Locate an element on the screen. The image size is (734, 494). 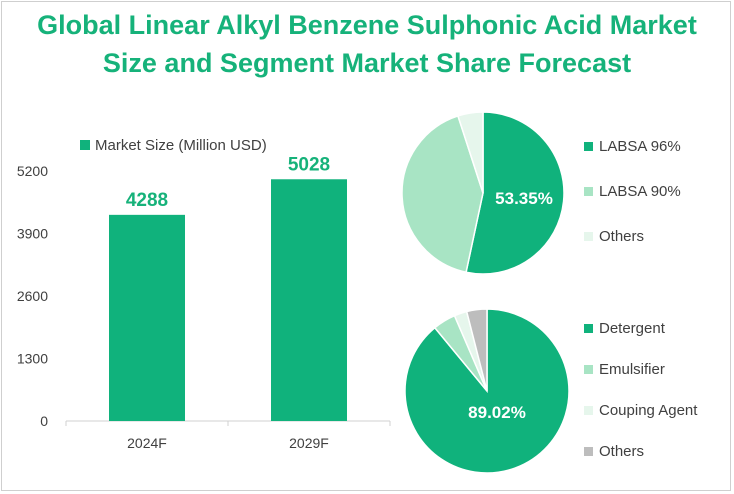
pie-2-legend: Detergent Emulsifier Couping Agent Others is located at coordinates (641, 390).